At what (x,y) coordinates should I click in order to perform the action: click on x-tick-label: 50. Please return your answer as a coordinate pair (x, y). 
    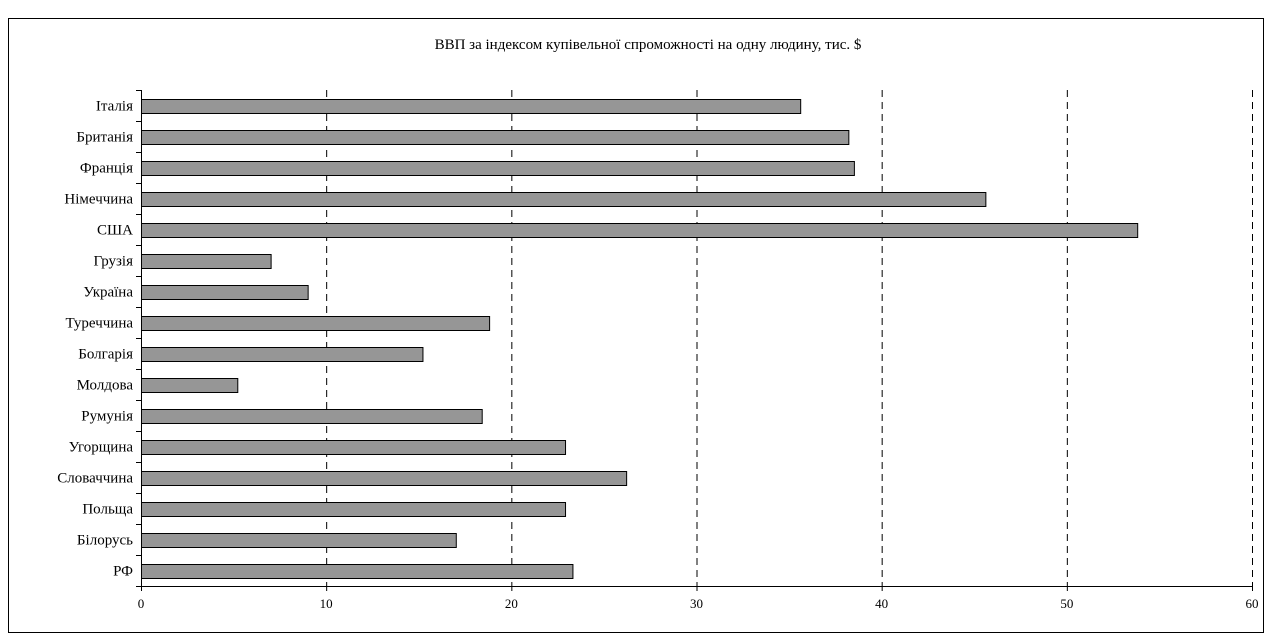
    Looking at the image, I should click on (1066, 603).